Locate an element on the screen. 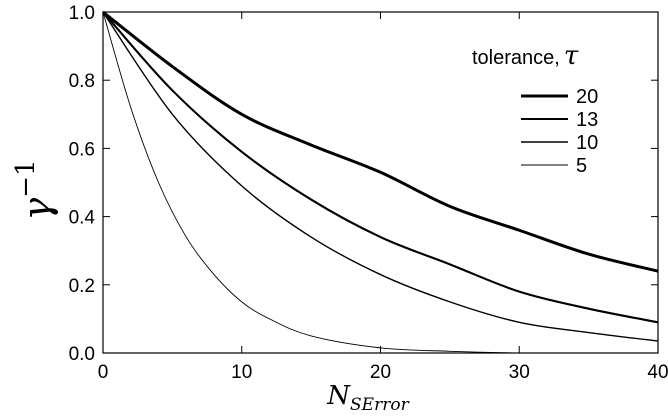 This screenshot has width=668, height=416. x-tick-label: 40 is located at coordinates (657, 372).